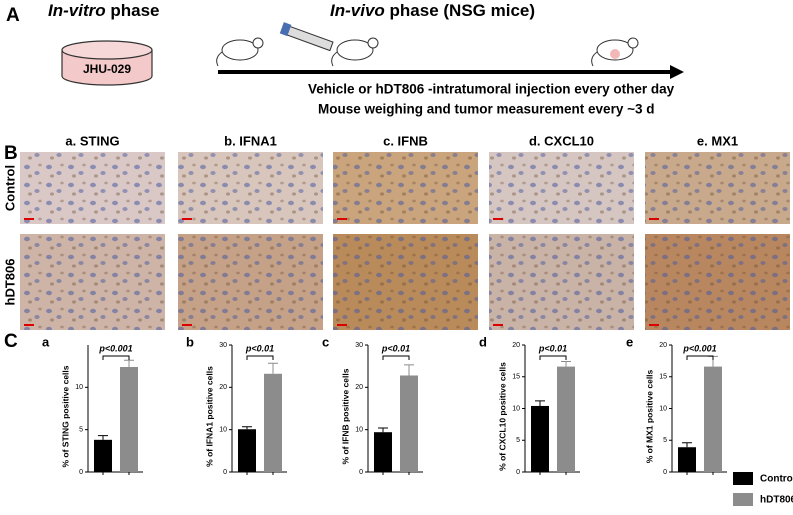 The image size is (793, 515). Describe the element at coordinates (649, 416) in the screenshot. I see `y-axis-label: % of MX1 positive cells` at that location.